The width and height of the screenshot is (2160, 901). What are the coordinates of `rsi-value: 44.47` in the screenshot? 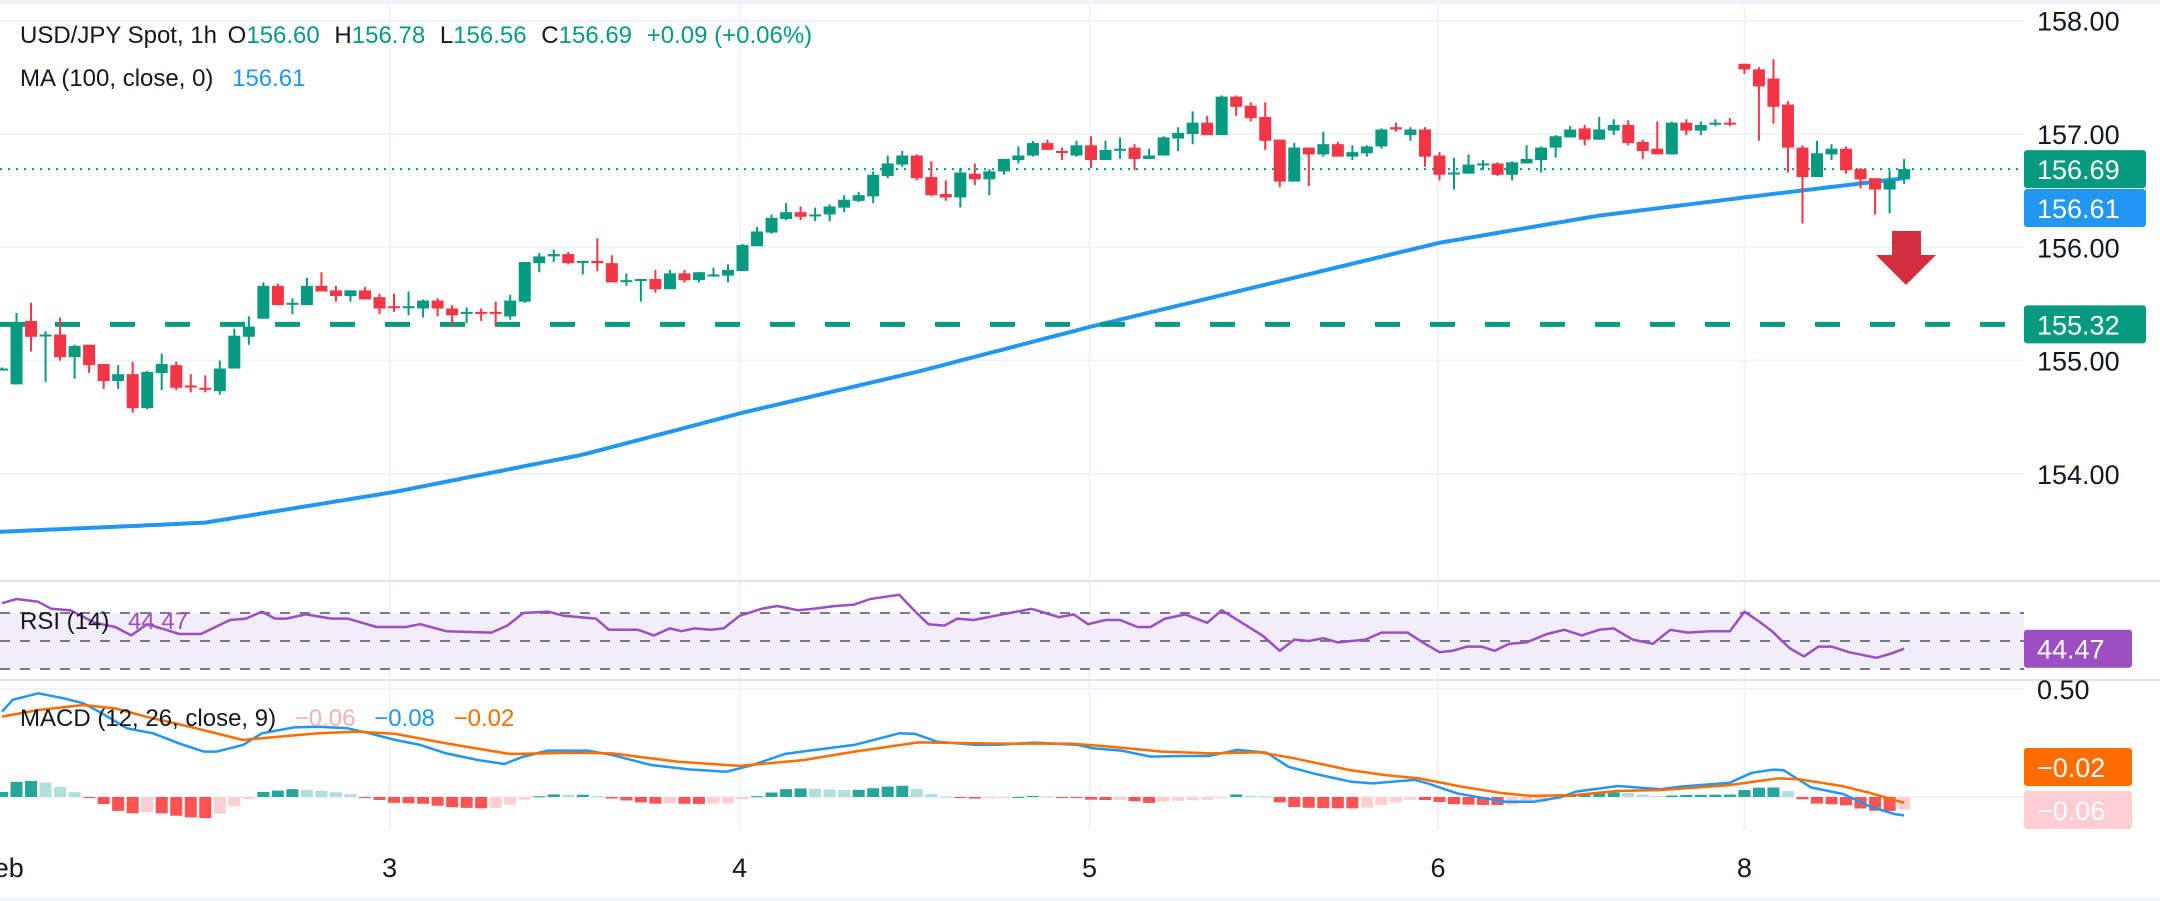 It's located at (158, 621).